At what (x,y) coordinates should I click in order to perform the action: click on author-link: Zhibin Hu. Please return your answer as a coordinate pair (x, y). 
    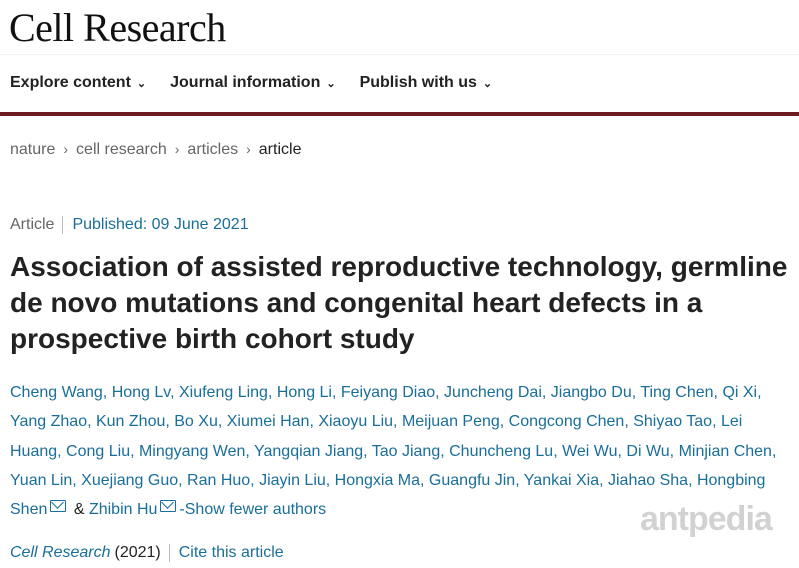
    Looking at the image, I should click on (123, 510).